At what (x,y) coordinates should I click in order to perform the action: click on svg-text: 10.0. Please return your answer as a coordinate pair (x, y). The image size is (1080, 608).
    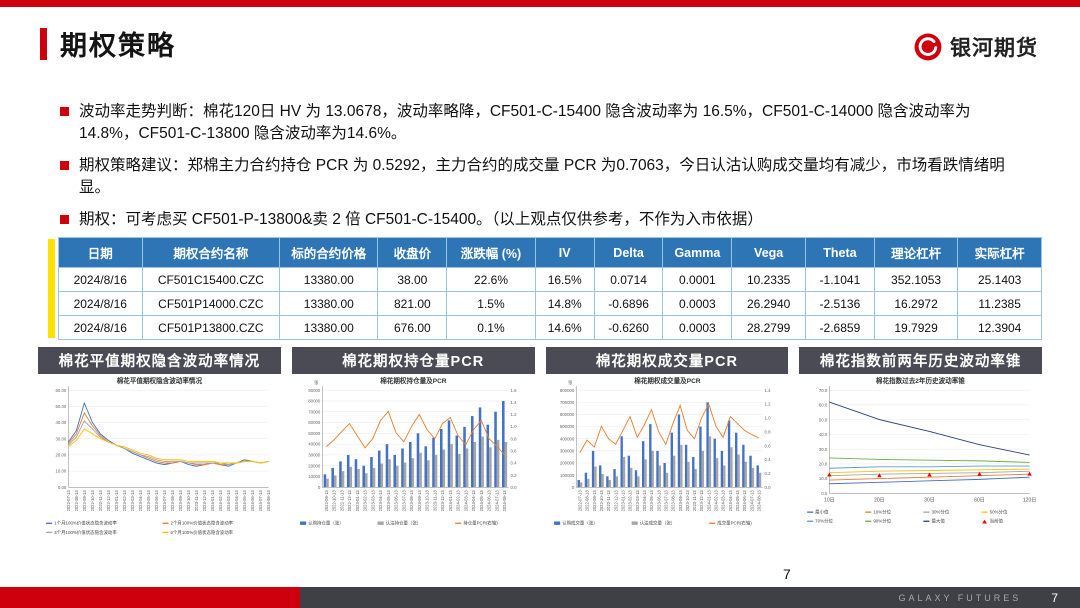
    Looking at the image, I should click on (823, 478).